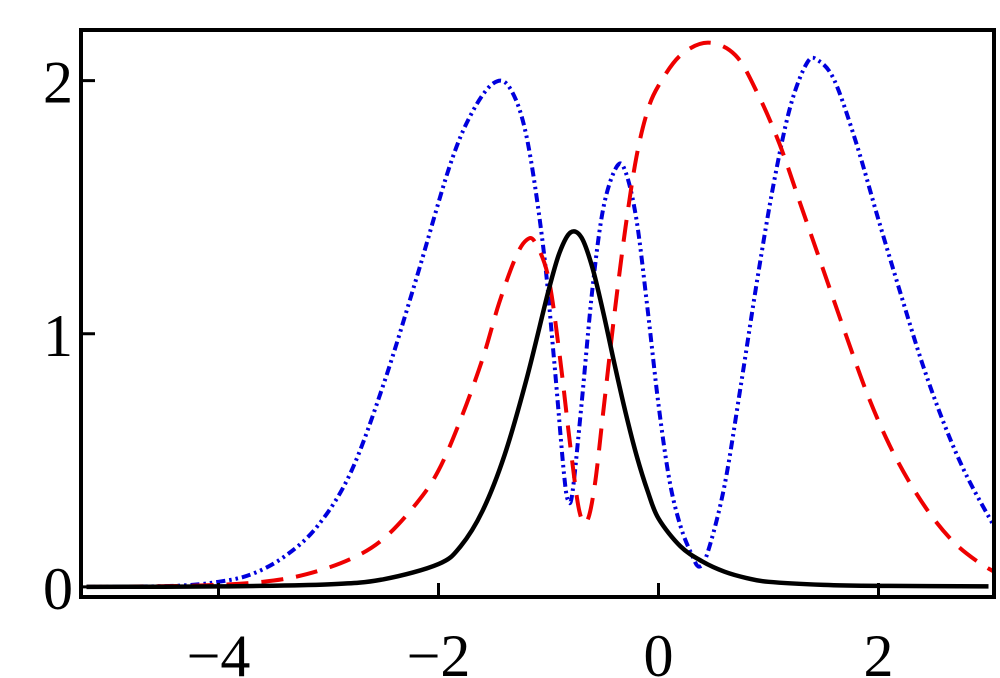 This screenshot has width=1000, height=678. What do you see at coordinates (879, 650) in the screenshot?
I see `x-tick-label: 2` at bounding box center [879, 650].